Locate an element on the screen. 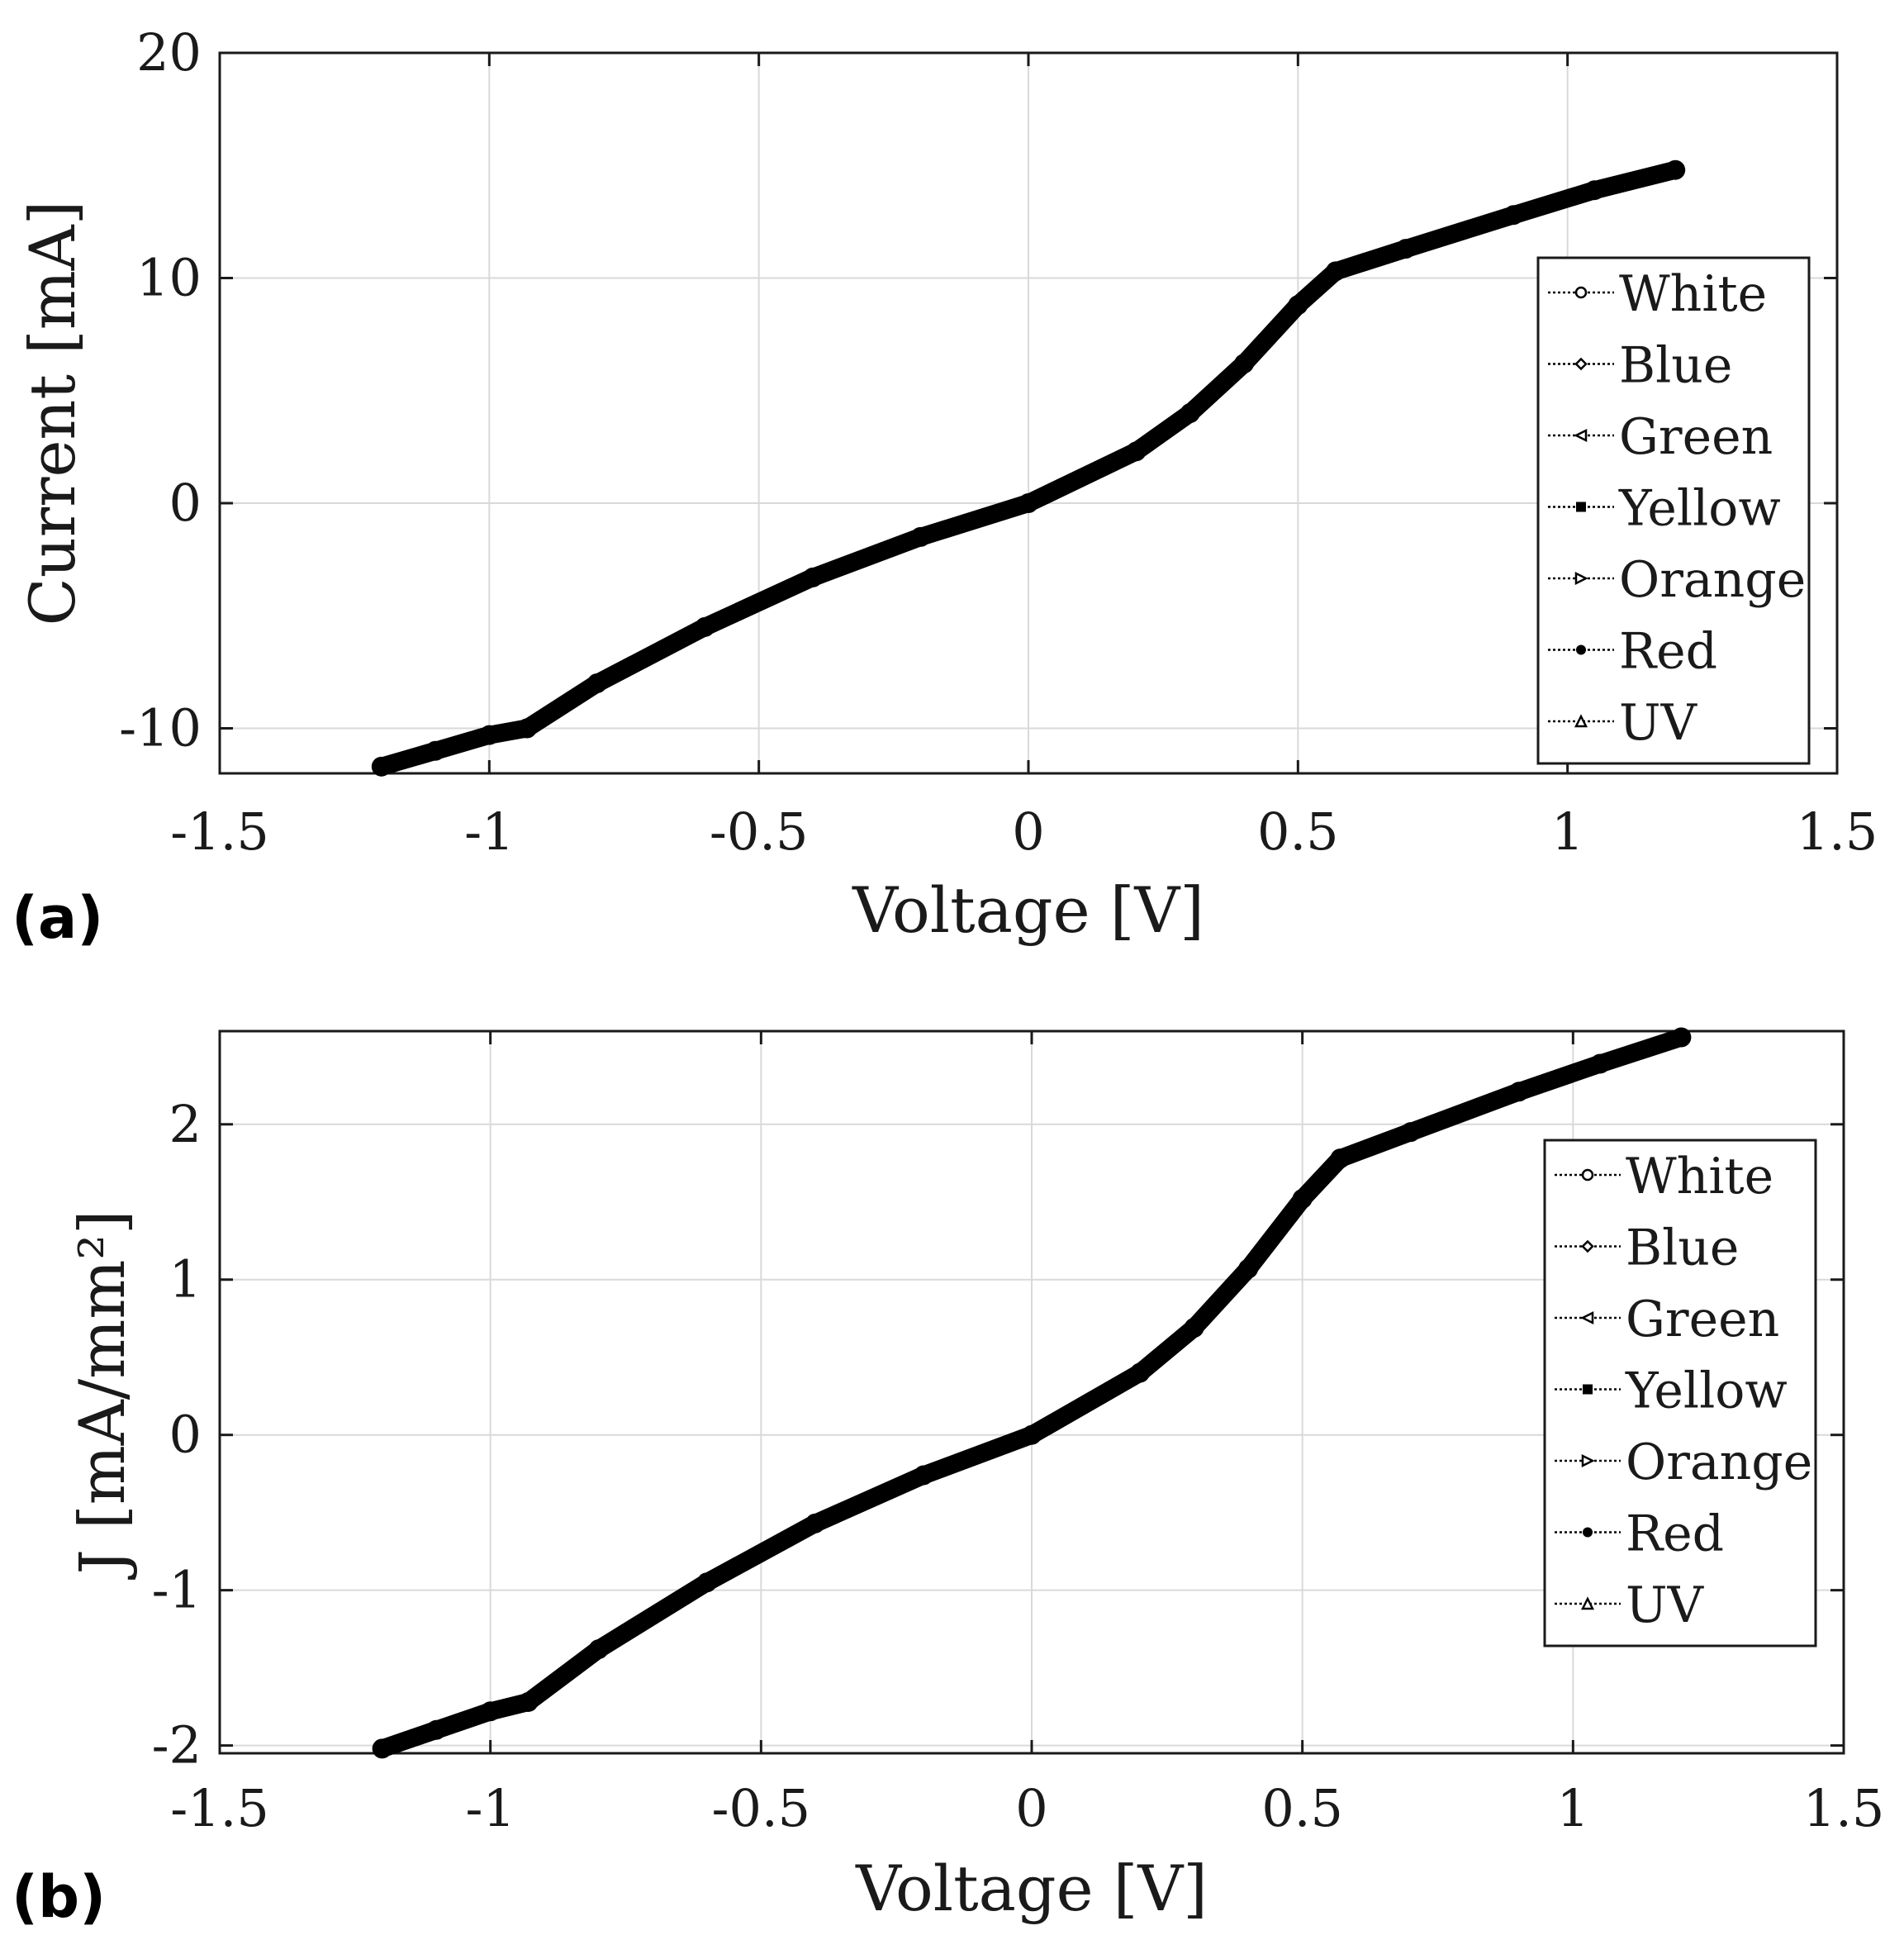 This screenshot has width=1904, height=1959. y-tick-label: -1 is located at coordinates (177, 1590).